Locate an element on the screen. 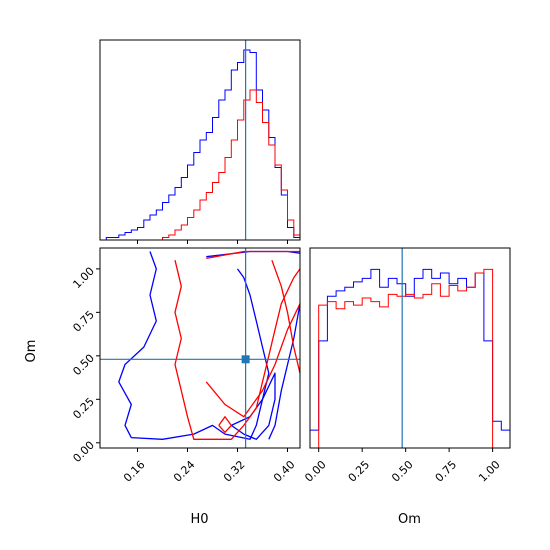 This screenshot has height=550, width=550. truth-marker is located at coordinates (245, 359).